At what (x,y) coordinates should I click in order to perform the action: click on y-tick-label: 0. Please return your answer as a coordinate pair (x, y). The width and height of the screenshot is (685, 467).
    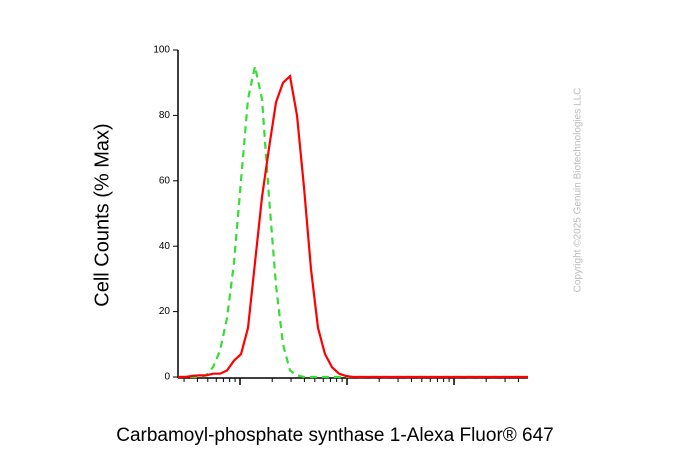
    Looking at the image, I should click on (167, 377).